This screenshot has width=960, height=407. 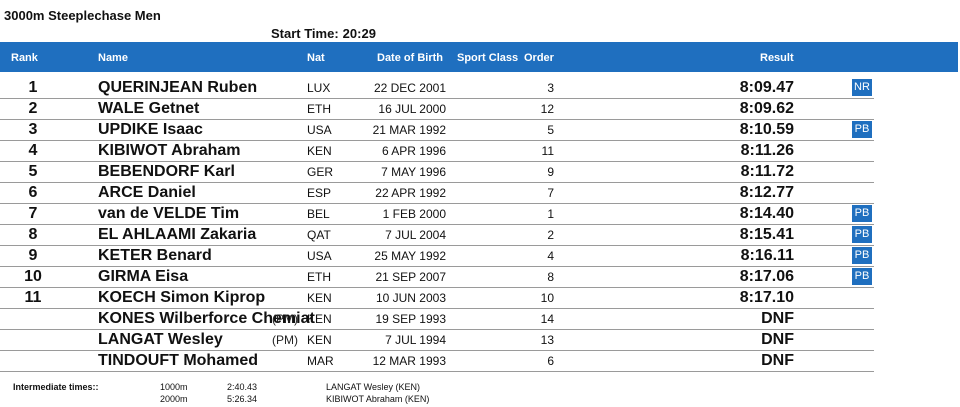 I want to click on rank-cell: 3, so click(x=33, y=129).